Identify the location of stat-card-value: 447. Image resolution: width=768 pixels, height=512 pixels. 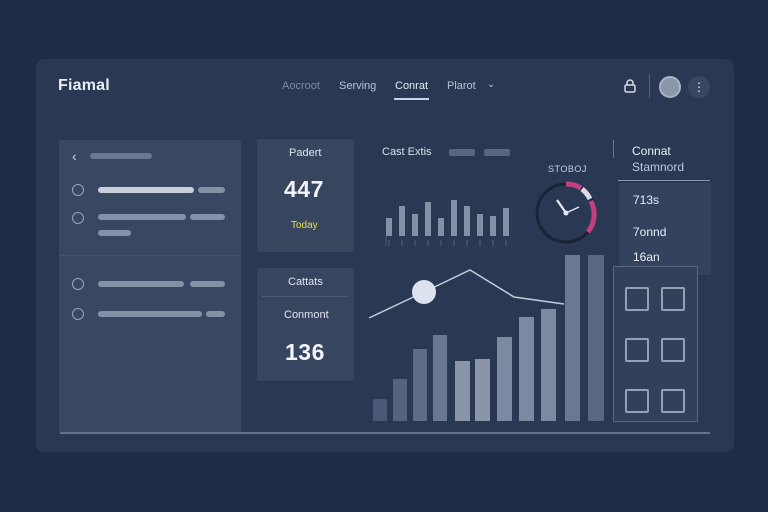
(304, 189).